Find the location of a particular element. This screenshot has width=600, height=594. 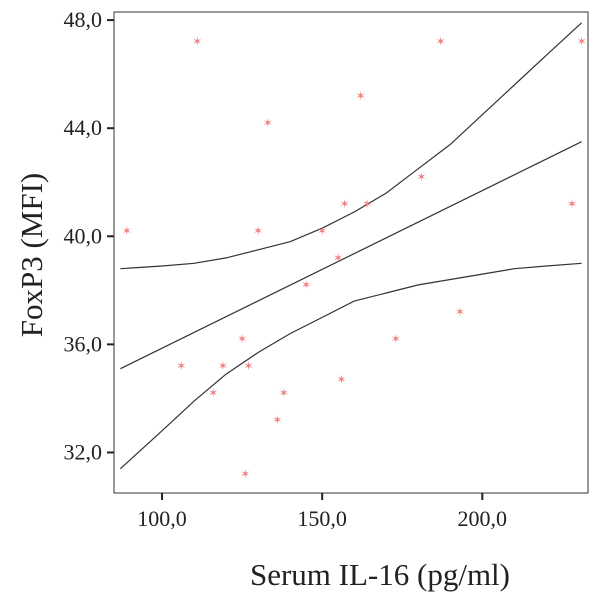

y-tick-label: 48,0 is located at coordinates (83, 19).